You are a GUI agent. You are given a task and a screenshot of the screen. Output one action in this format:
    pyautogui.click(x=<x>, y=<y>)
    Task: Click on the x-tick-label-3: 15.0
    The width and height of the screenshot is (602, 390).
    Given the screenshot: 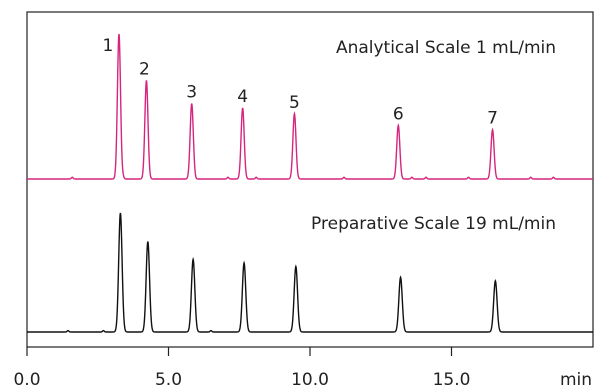 What is the action you would take?
    pyautogui.click(x=452, y=380)
    